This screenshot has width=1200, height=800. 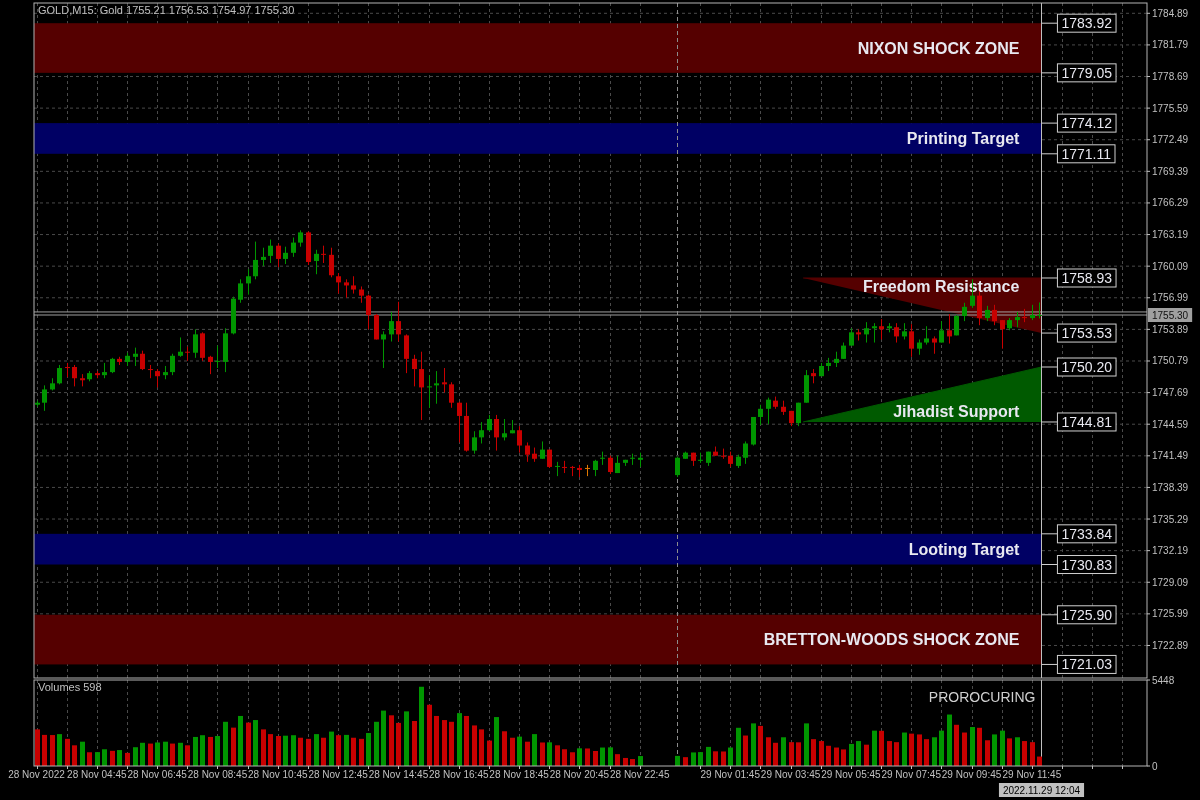 I want to click on y-tick-label: 1729.09, so click(x=1170, y=582).